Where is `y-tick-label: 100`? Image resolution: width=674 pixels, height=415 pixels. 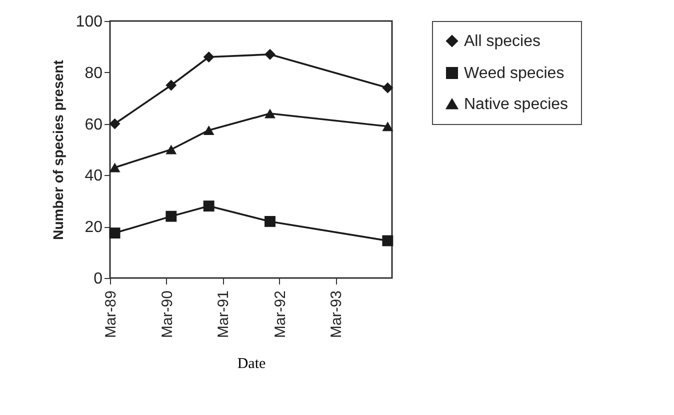
y-tick-label: 100 is located at coordinates (89, 22).